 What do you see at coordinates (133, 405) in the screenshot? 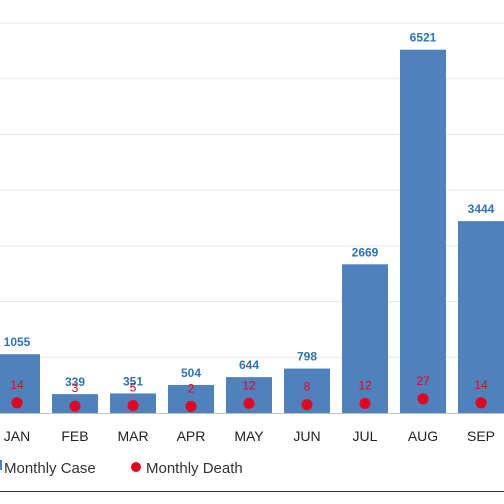
I see `death-point-mar` at bounding box center [133, 405].